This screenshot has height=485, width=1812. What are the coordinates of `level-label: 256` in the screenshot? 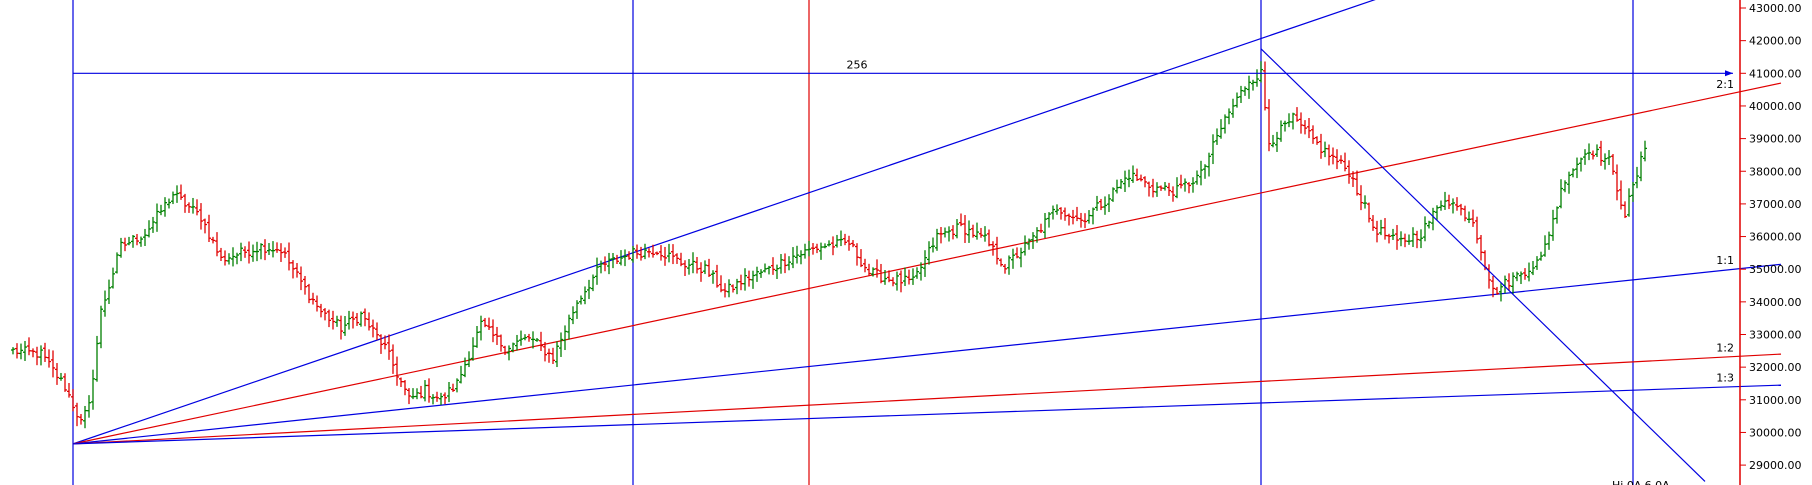 It's located at (857, 64).